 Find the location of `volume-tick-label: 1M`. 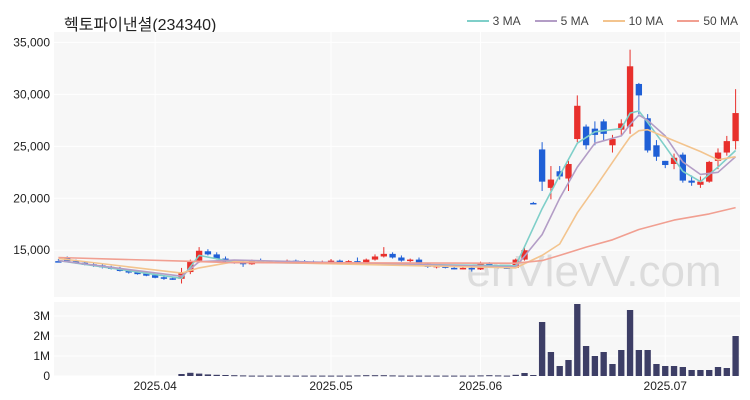

volume-tick-label: 1M is located at coordinates (41, 356).